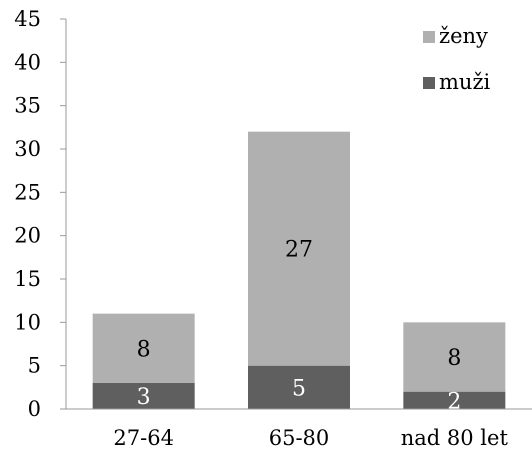 The width and height of the screenshot is (532, 454). I want to click on data-label: 2, so click(454, 401).